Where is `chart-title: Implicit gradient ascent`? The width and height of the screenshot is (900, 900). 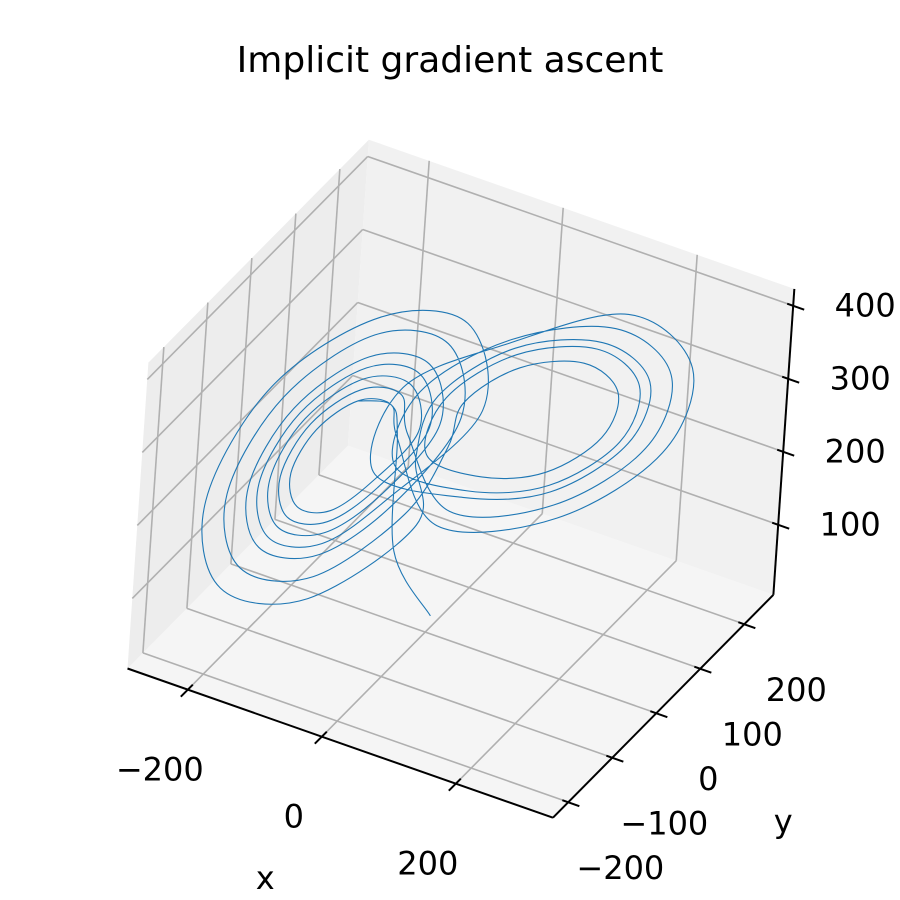
chart-title: Implicit gradient ascent is located at coordinates (450, 60).